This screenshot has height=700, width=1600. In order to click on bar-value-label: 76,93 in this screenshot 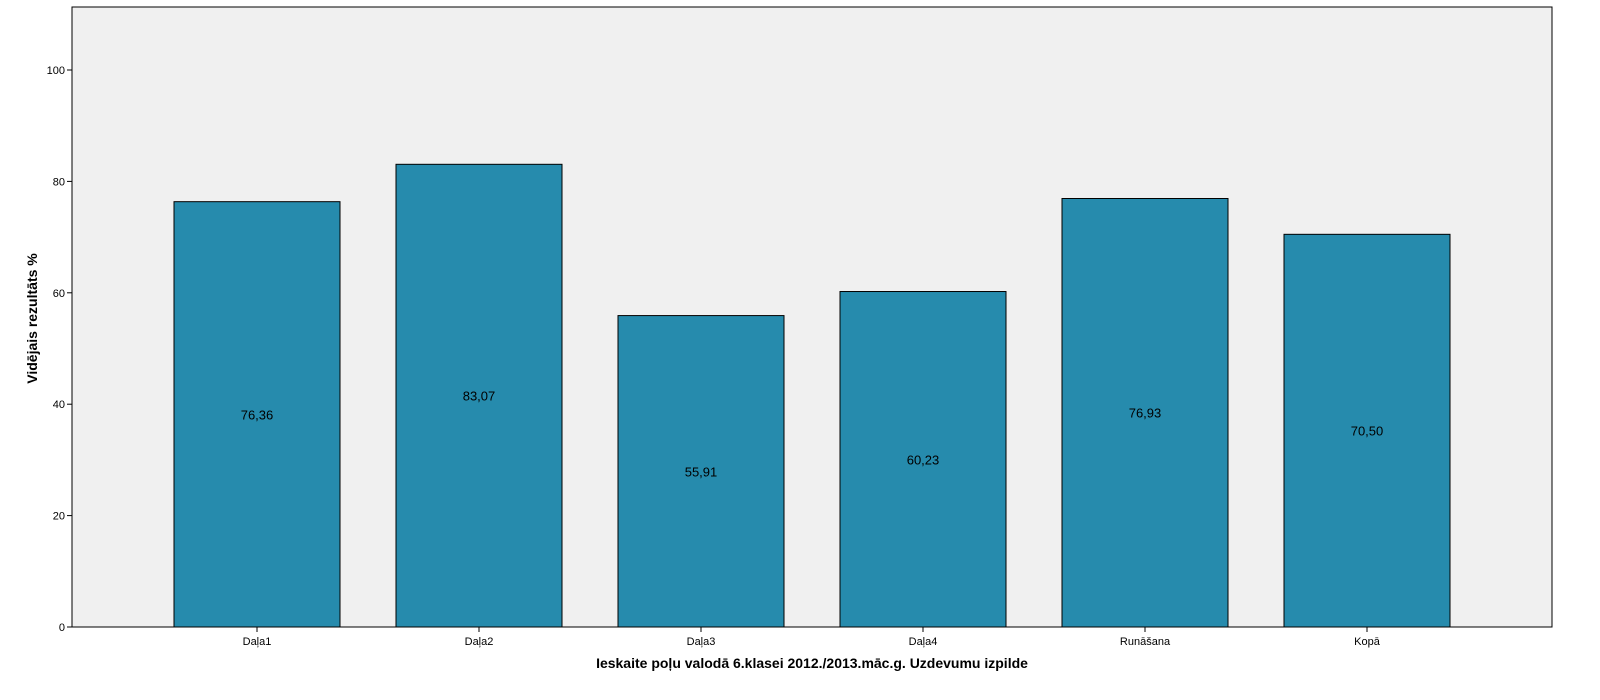, I will do `click(1145, 413)`.